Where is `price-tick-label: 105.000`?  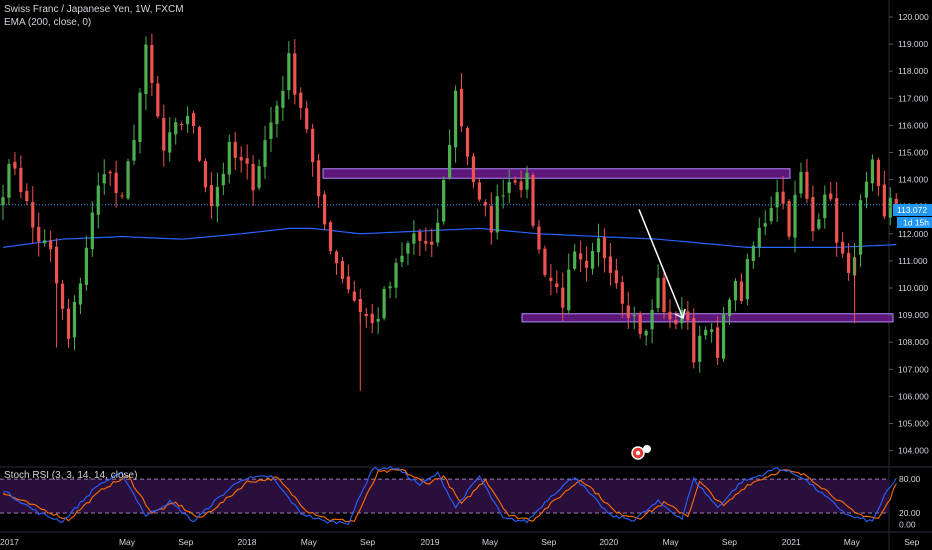
price-tick-label: 105.000 is located at coordinates (913, 424).